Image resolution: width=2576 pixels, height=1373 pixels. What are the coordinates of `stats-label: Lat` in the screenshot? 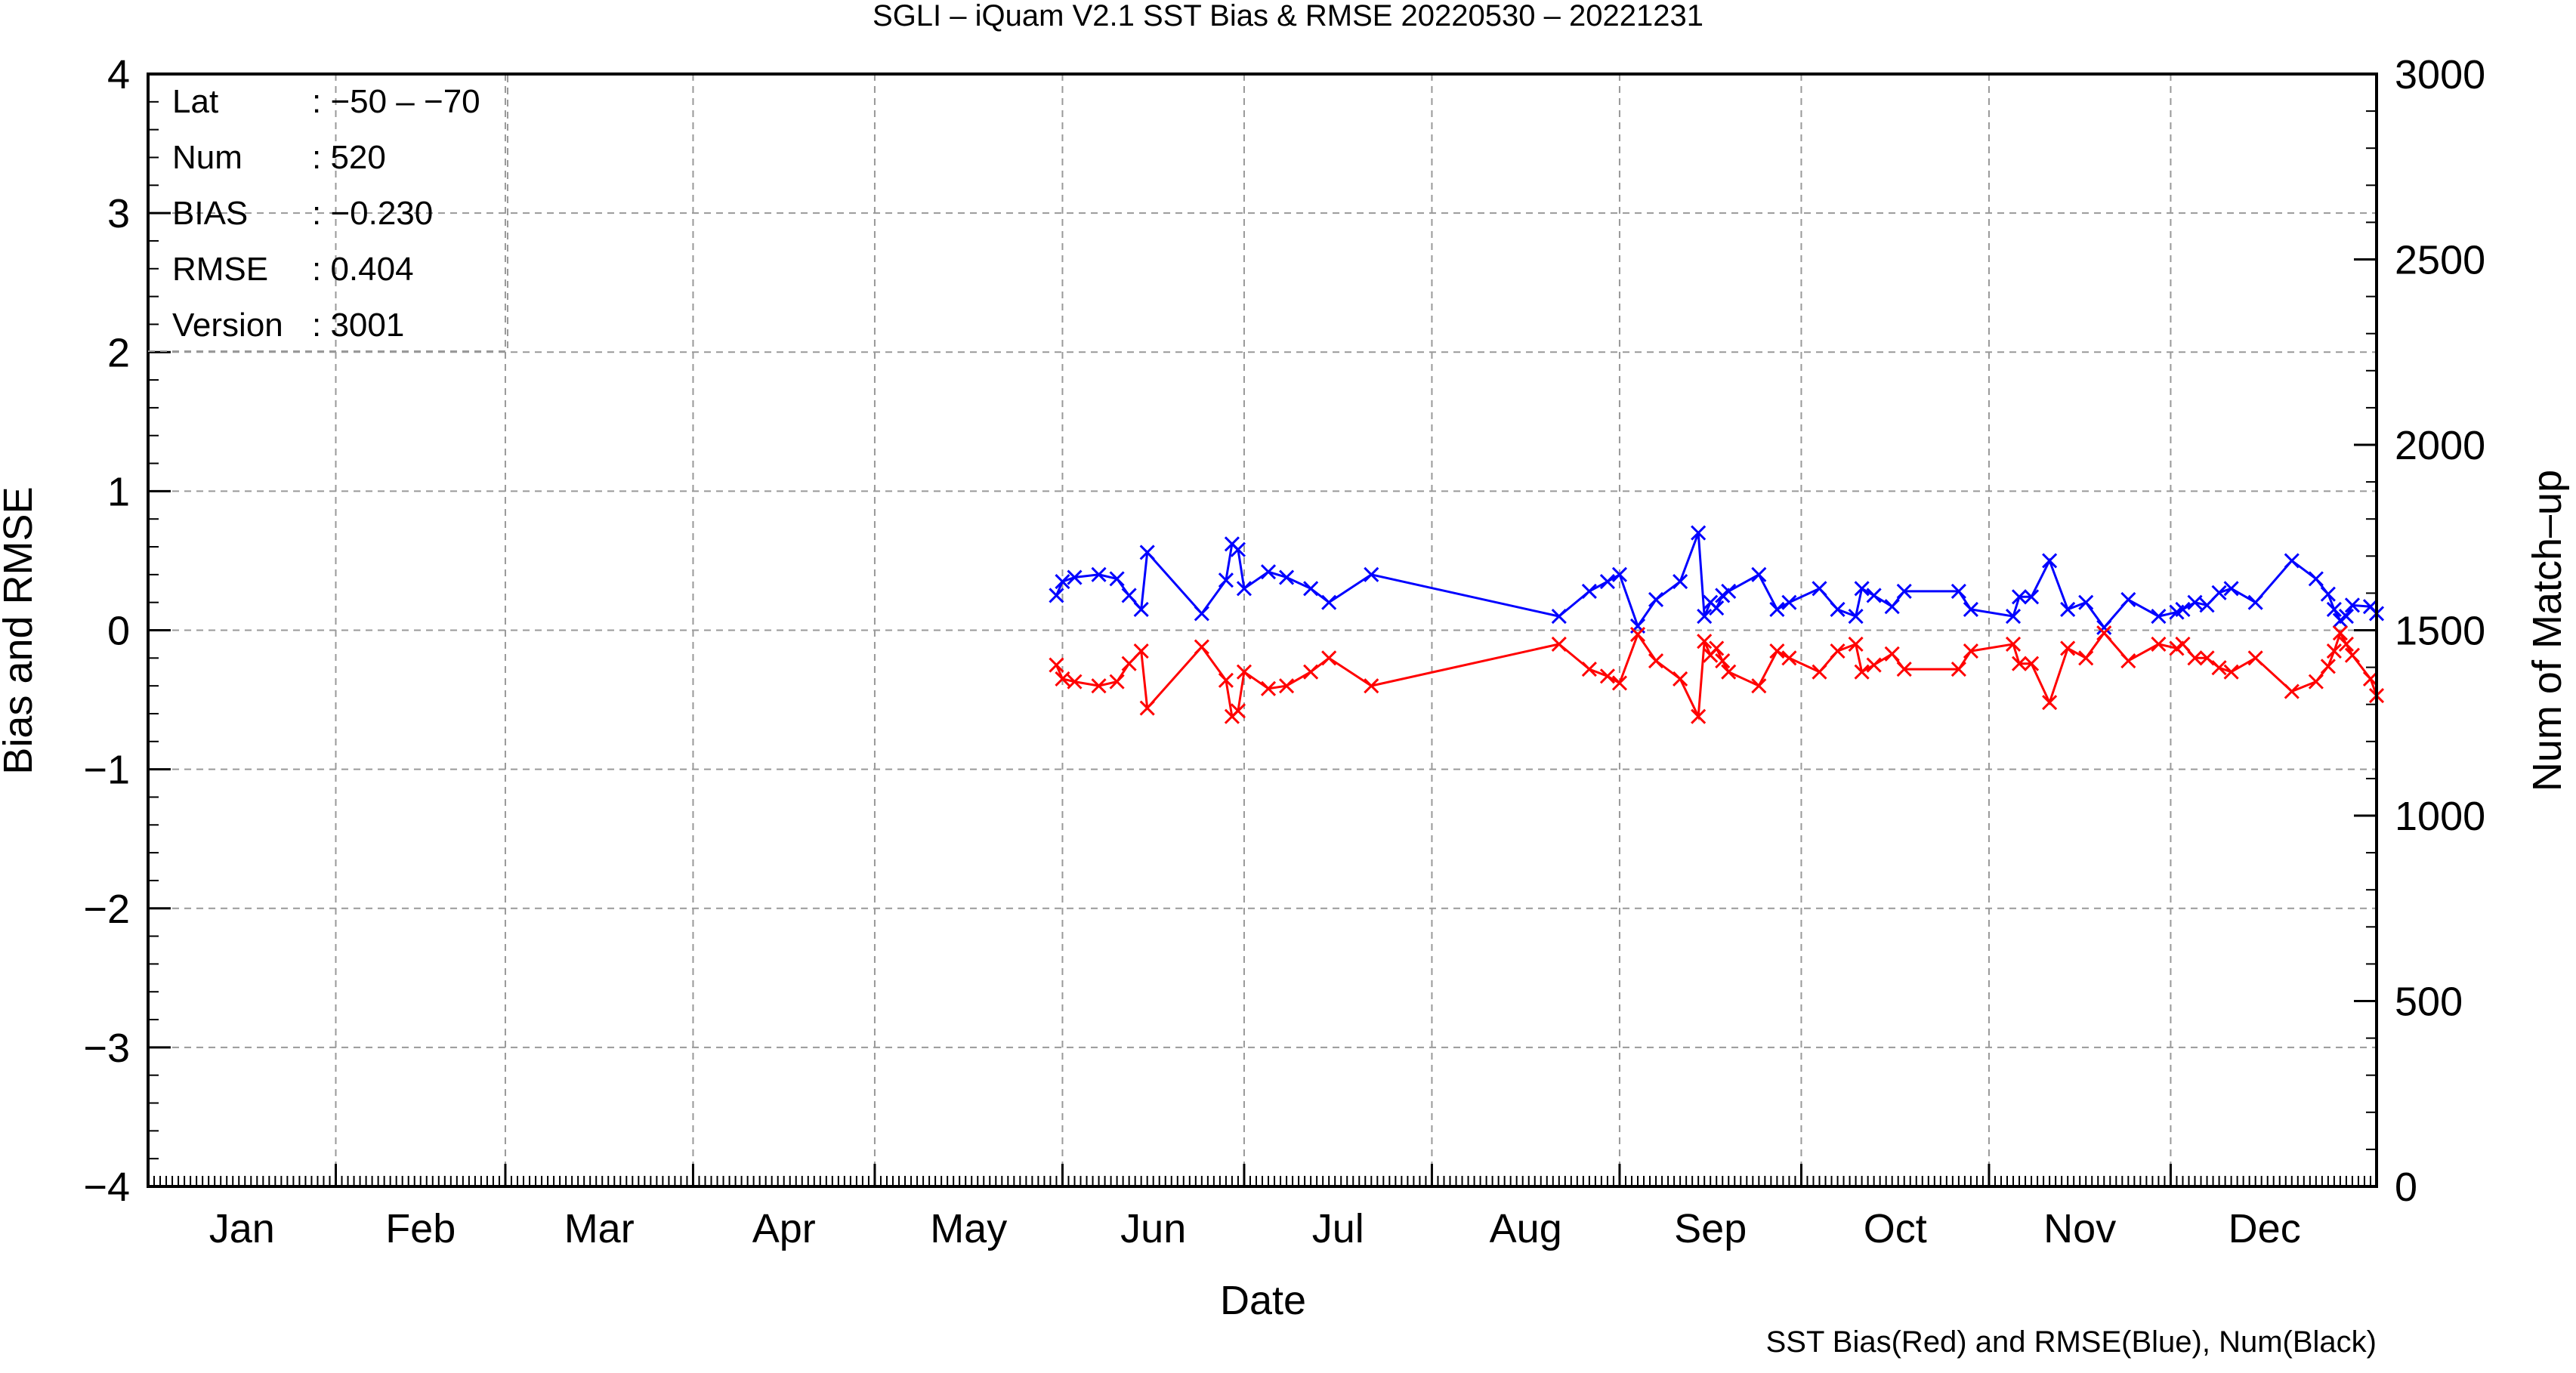 It's located at (195, 101).